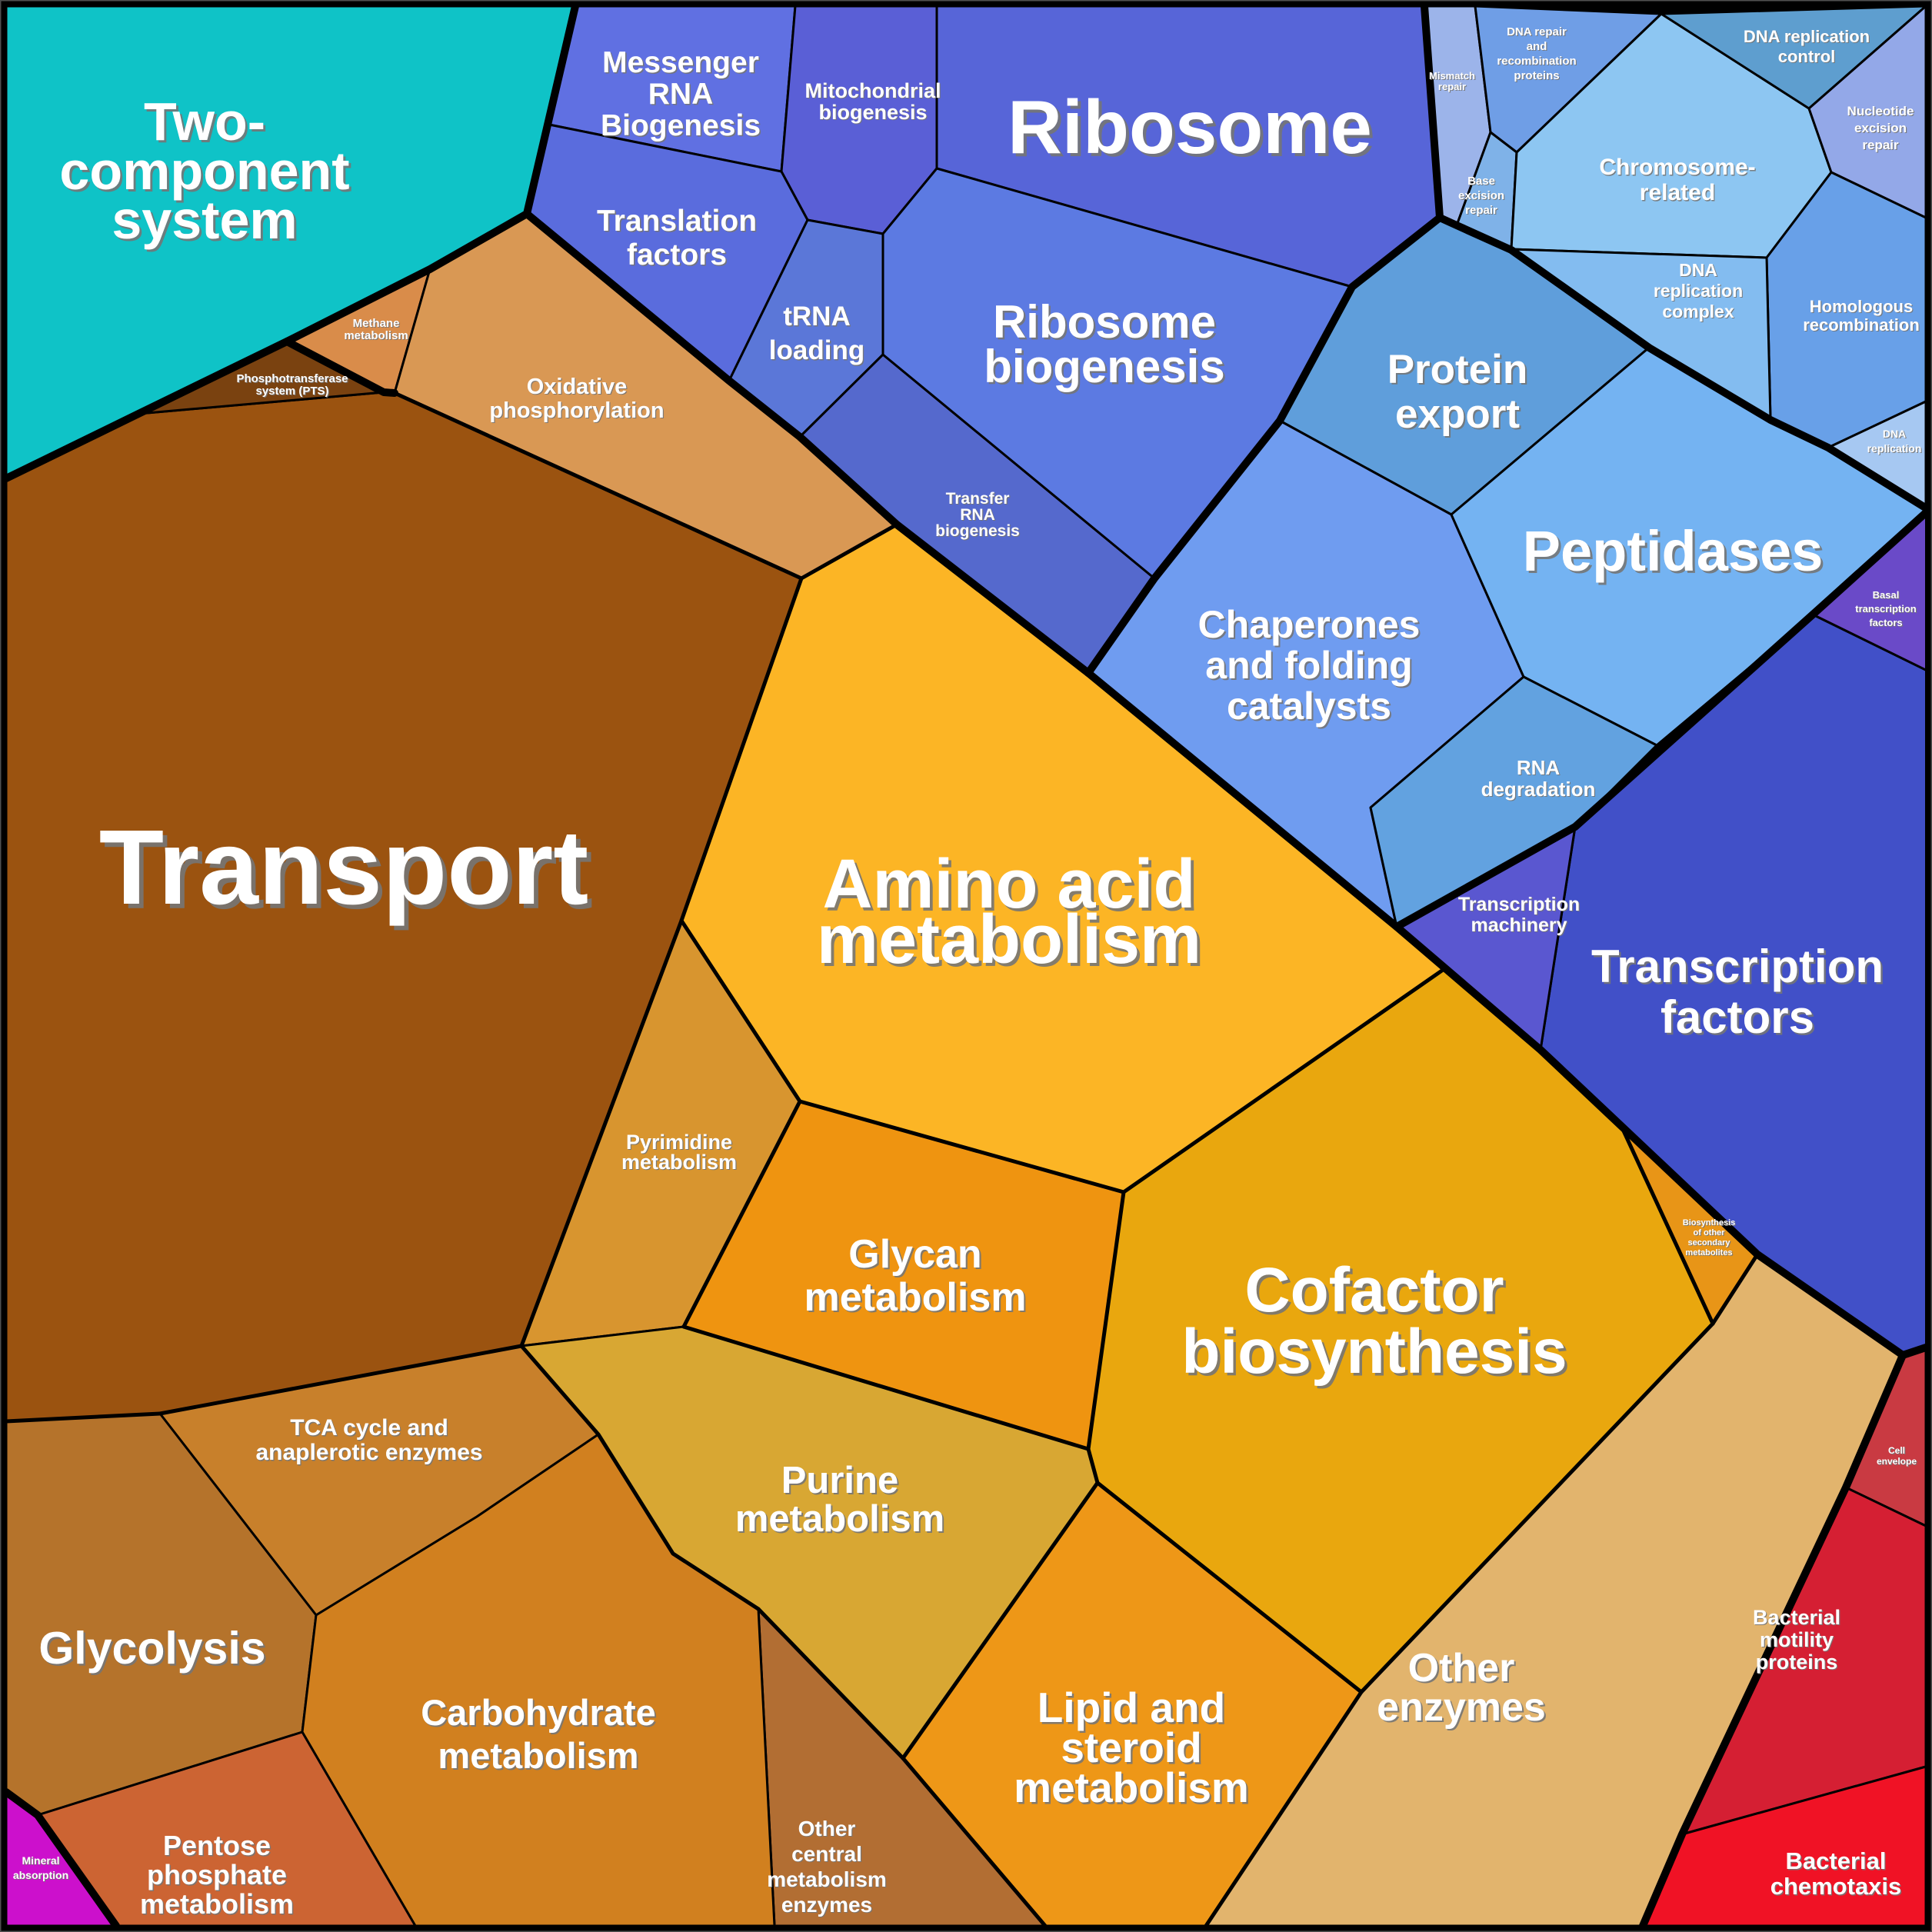 Image resolution: width=1932 pixels, height=1932 pixels. Describe the element at coordinates (1836, 1886) in the screenshot. I see `svg-text: chemotaxis` at that location.